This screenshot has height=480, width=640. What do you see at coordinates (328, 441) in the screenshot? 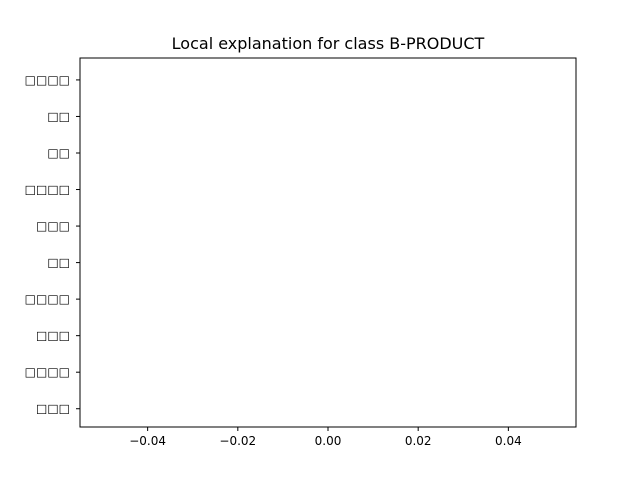
I see `x-tick-label: 0.00` at bounding box center [328, 441].